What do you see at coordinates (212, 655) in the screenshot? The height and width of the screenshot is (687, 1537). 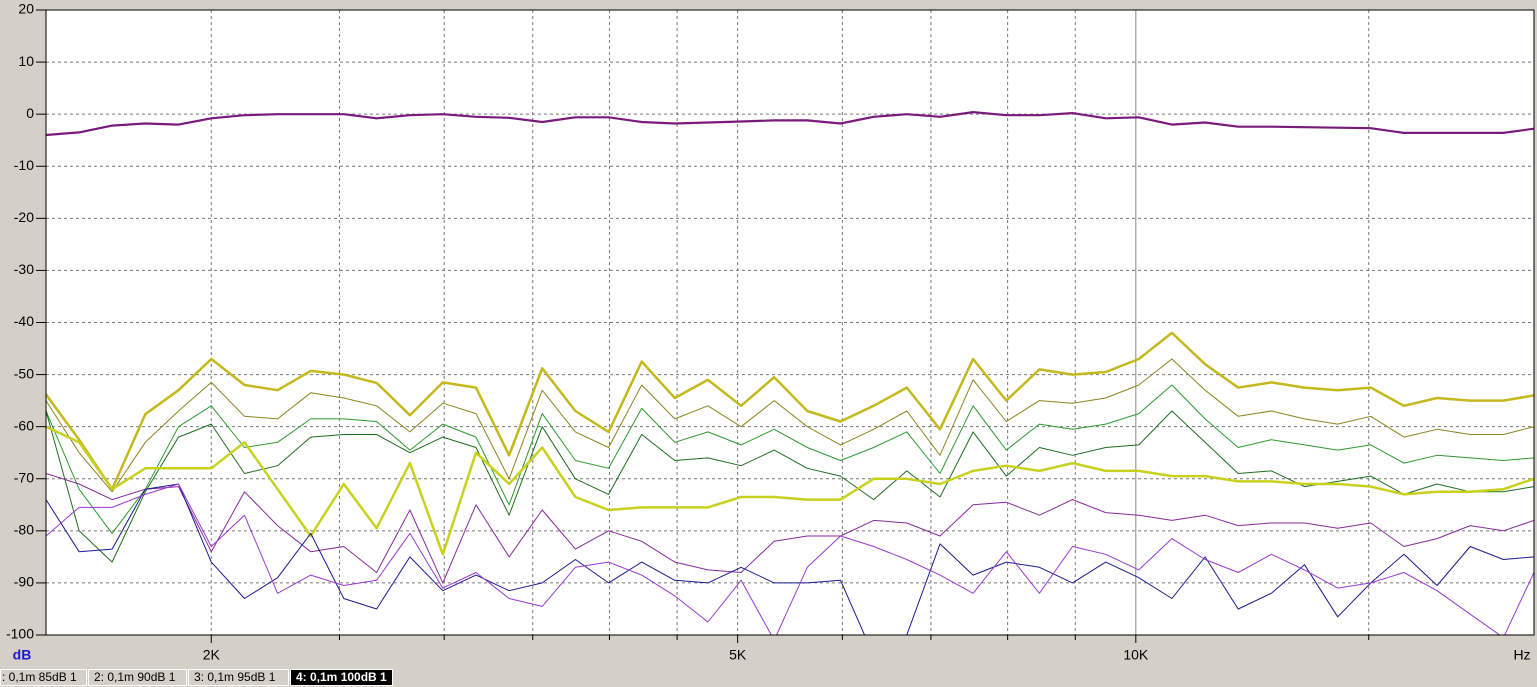 I see `x-tick-label: 2K` at bounding box center [212, 655].